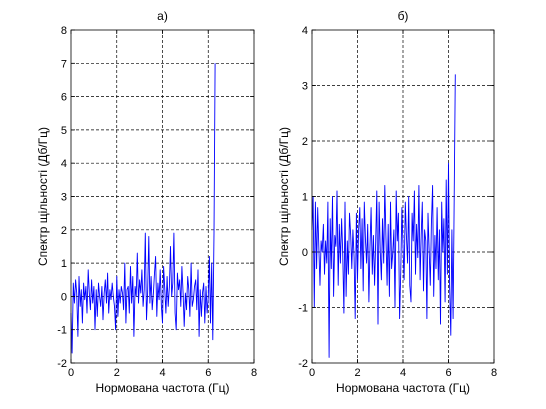 Image resolution: width=546 pixels, height=409 pixels. I want to click on chart-title: а), so click(162, 16).